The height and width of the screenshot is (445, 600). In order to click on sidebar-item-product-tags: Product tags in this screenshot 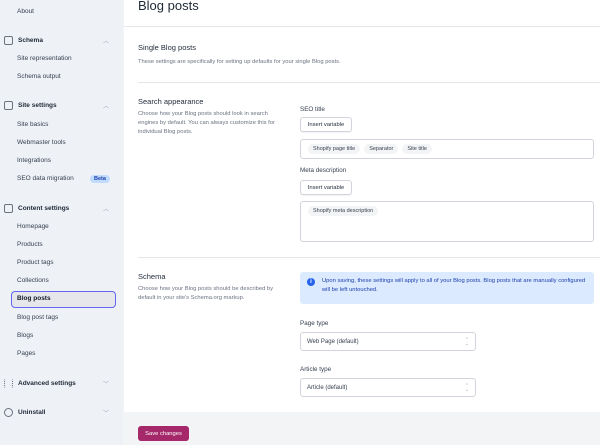, I will do `click(35, 262)`.